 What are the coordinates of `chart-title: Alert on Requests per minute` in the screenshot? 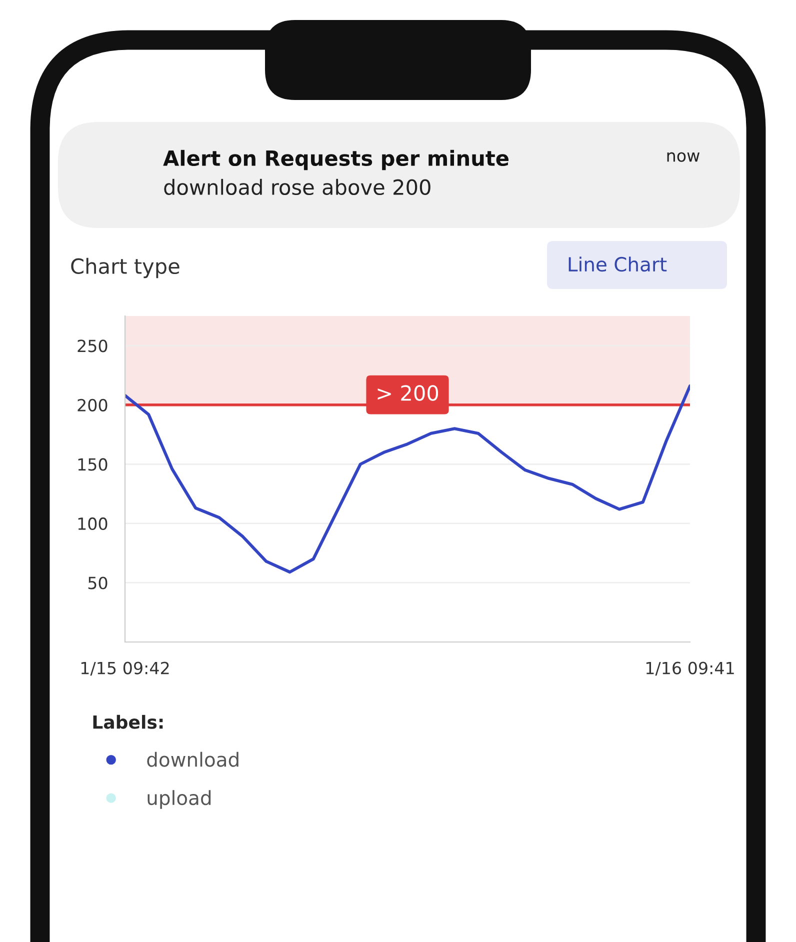 It's located at (335, 160).